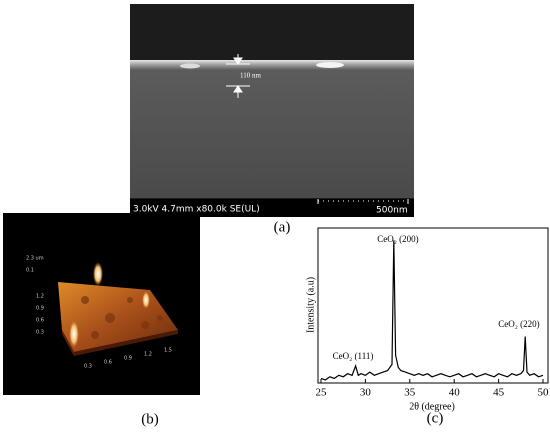 This screenshot has height=434, width=550. Describe the element at coordinates (30, 271) in the screenshot. I see `z-label: 0.1` at that location.